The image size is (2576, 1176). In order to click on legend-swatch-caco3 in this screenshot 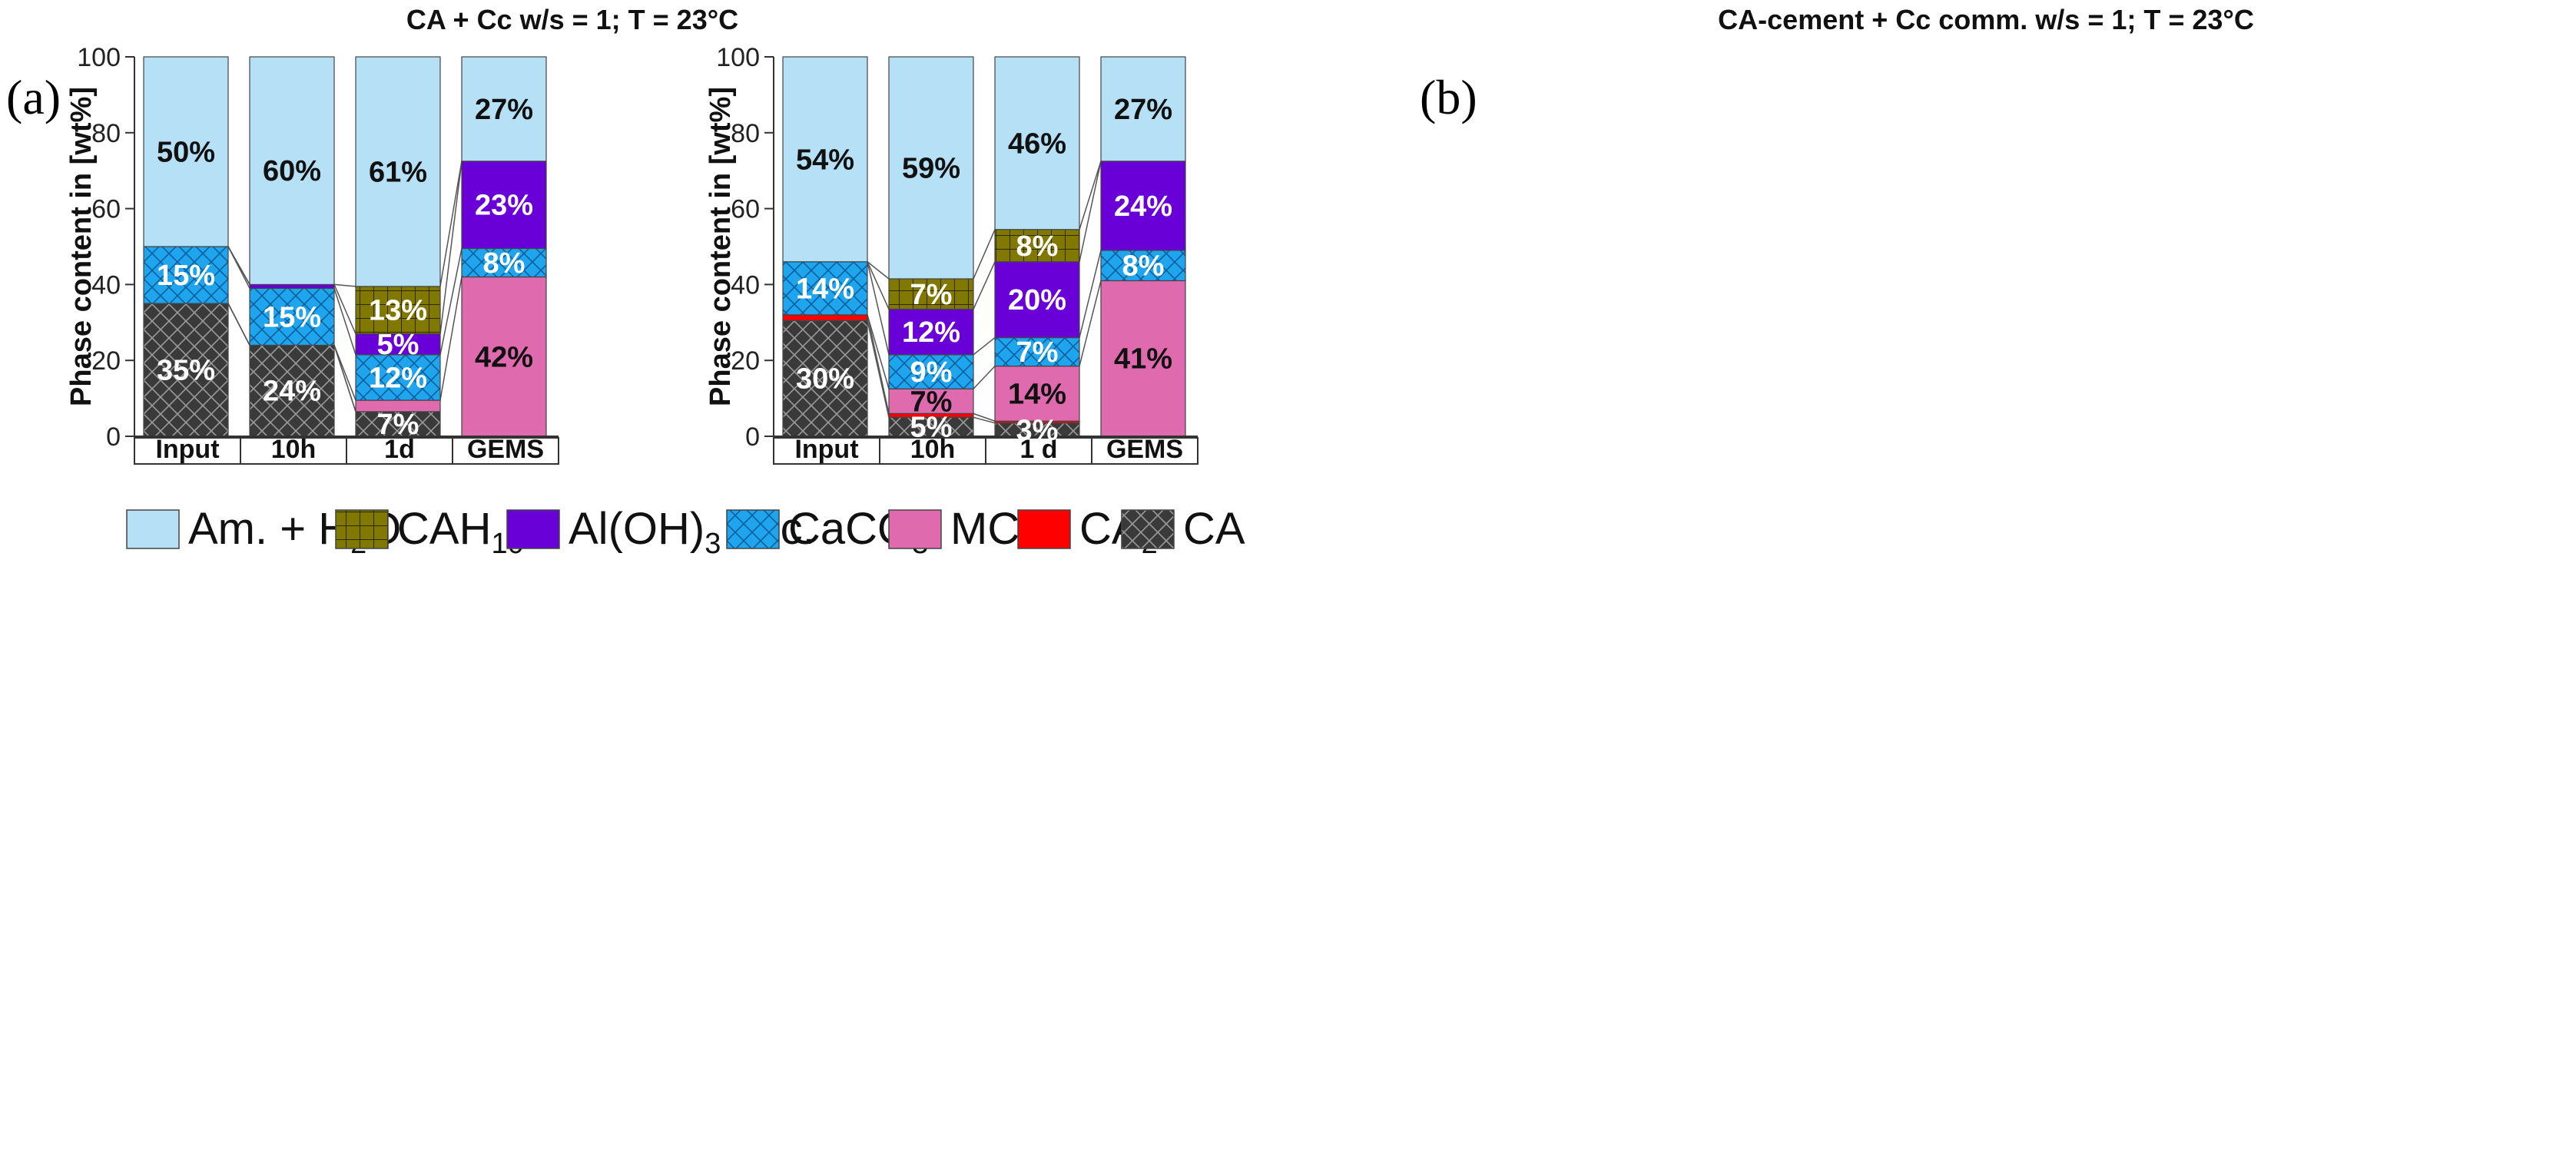, I will do `click(753, 529)`.